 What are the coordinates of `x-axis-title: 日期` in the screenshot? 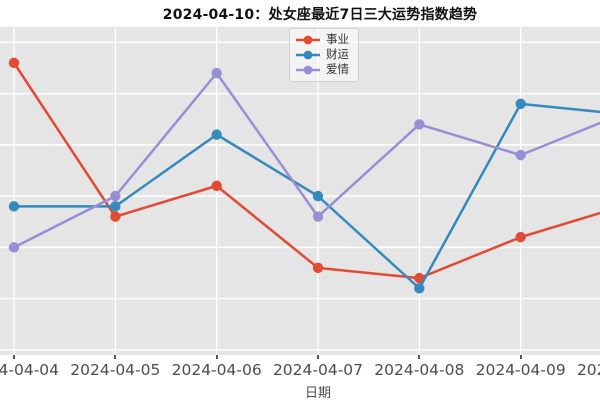 It's located at (318, 393).